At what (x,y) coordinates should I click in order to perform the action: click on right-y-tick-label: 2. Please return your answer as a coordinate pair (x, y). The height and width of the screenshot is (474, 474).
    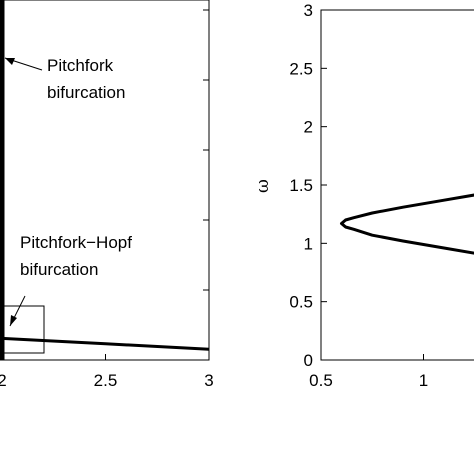
    Looking at the image, I should click on (308, 127).